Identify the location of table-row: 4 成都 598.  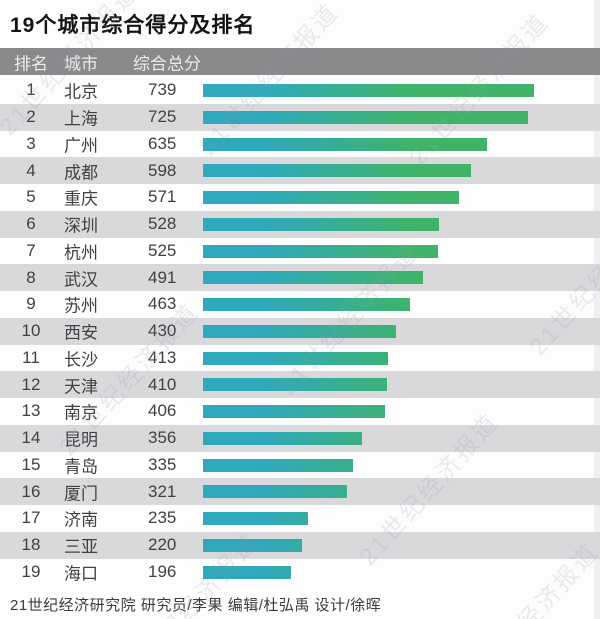
(300, 170).